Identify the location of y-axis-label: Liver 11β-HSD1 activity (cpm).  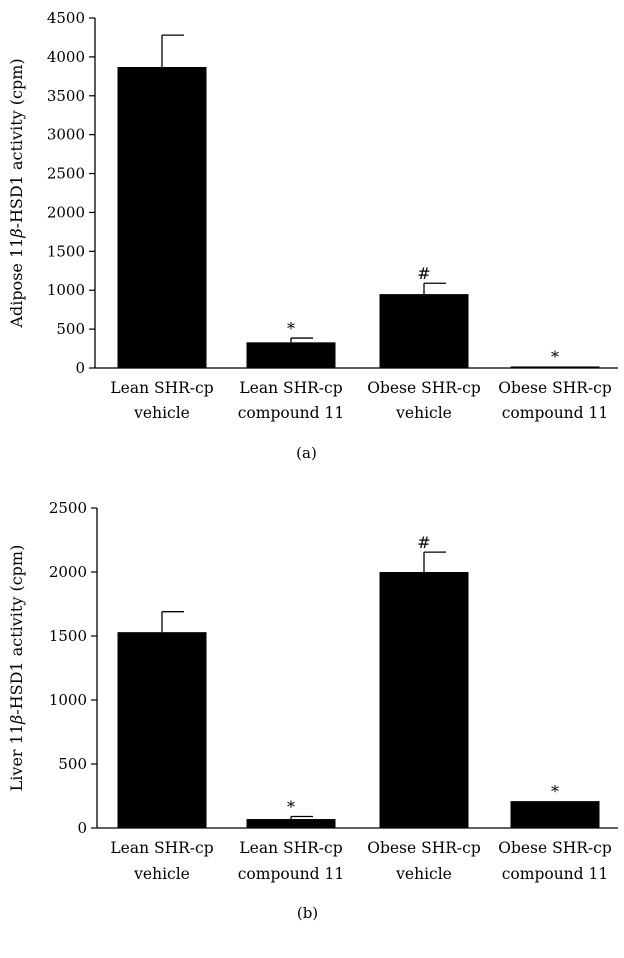
(16, 668).